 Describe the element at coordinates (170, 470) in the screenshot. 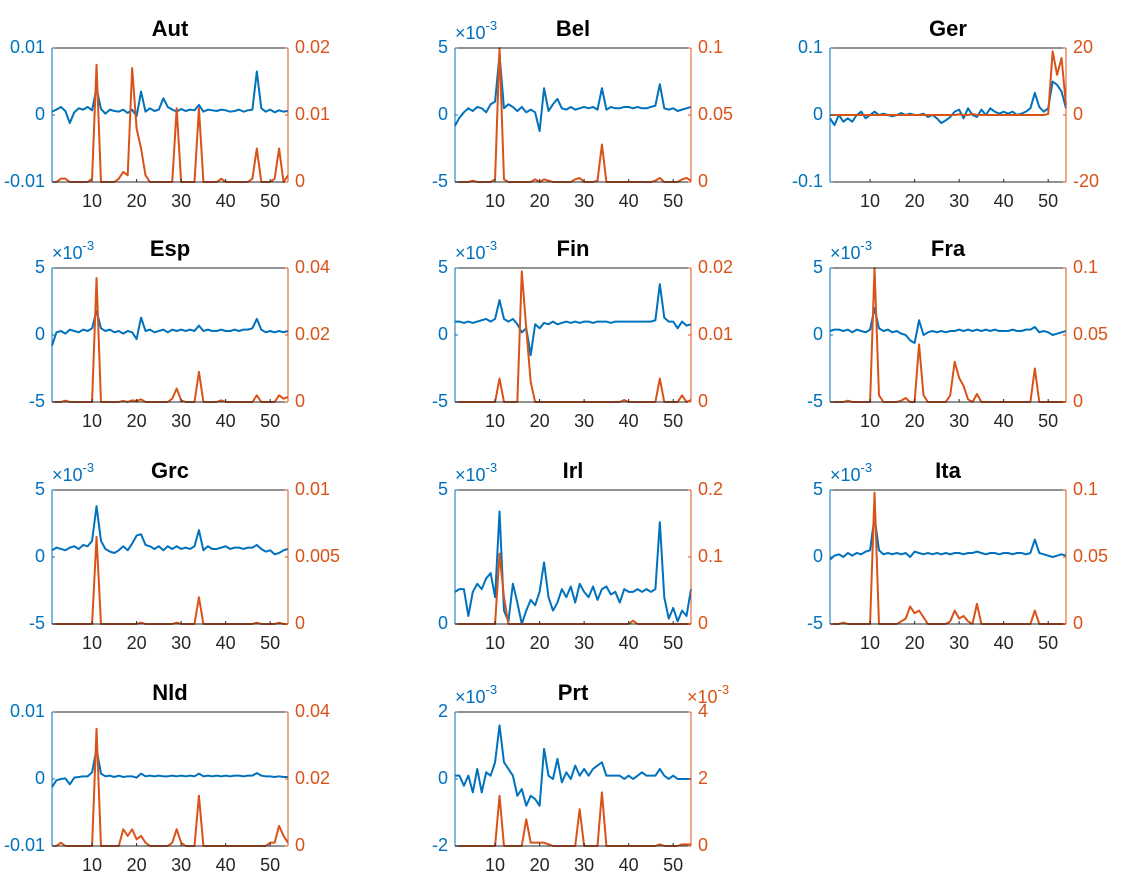

I see `chart-title: Grc` at that location.